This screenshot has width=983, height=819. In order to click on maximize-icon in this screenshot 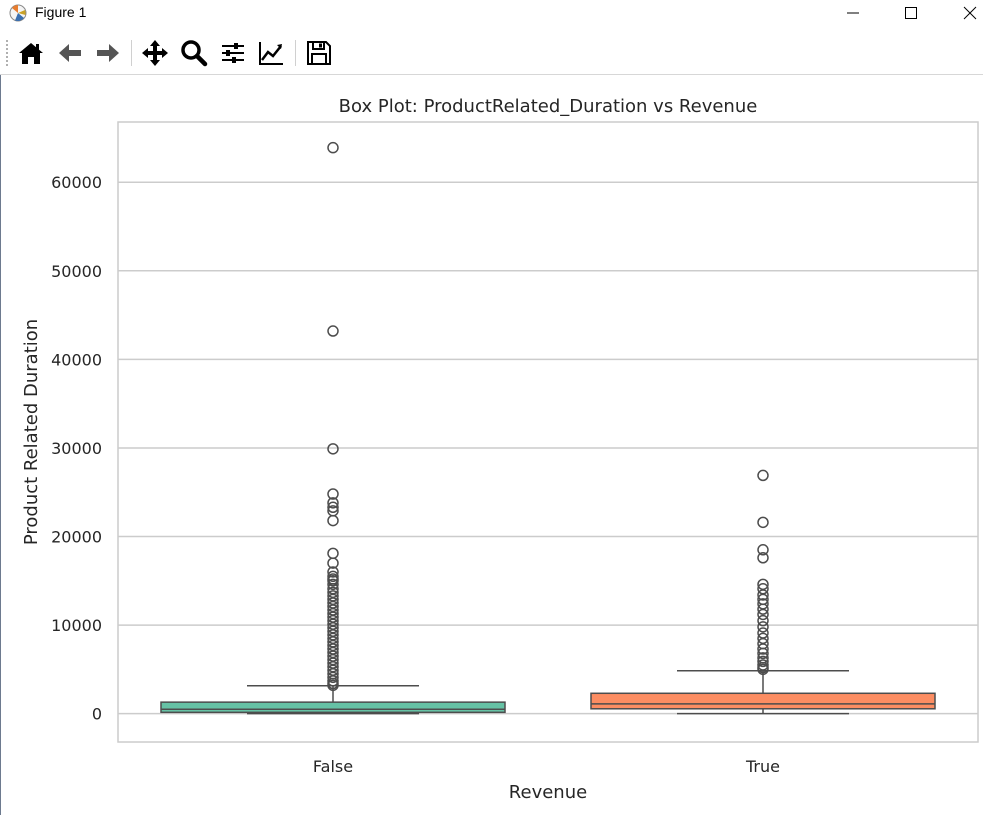, I will do `click(911, 13)`.